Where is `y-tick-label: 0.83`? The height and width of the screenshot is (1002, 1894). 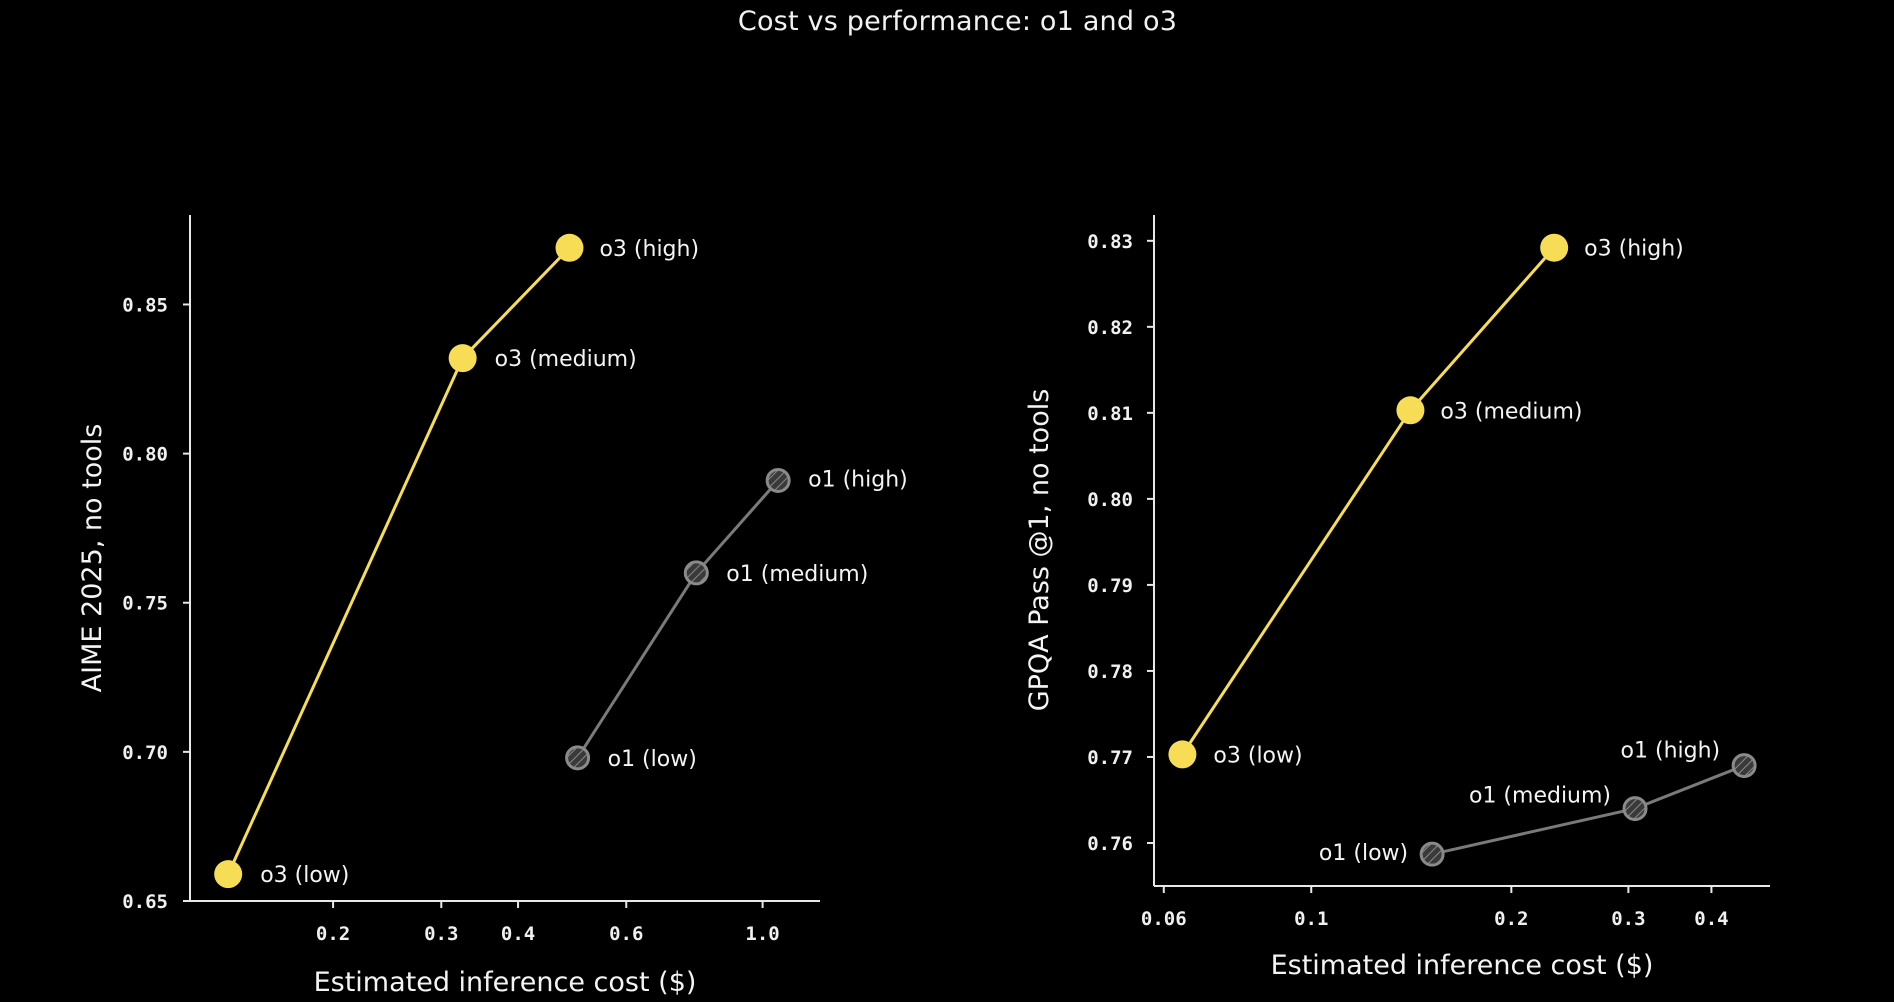
y-tick-label: 0.83 is located at coordinates (1110, 242).